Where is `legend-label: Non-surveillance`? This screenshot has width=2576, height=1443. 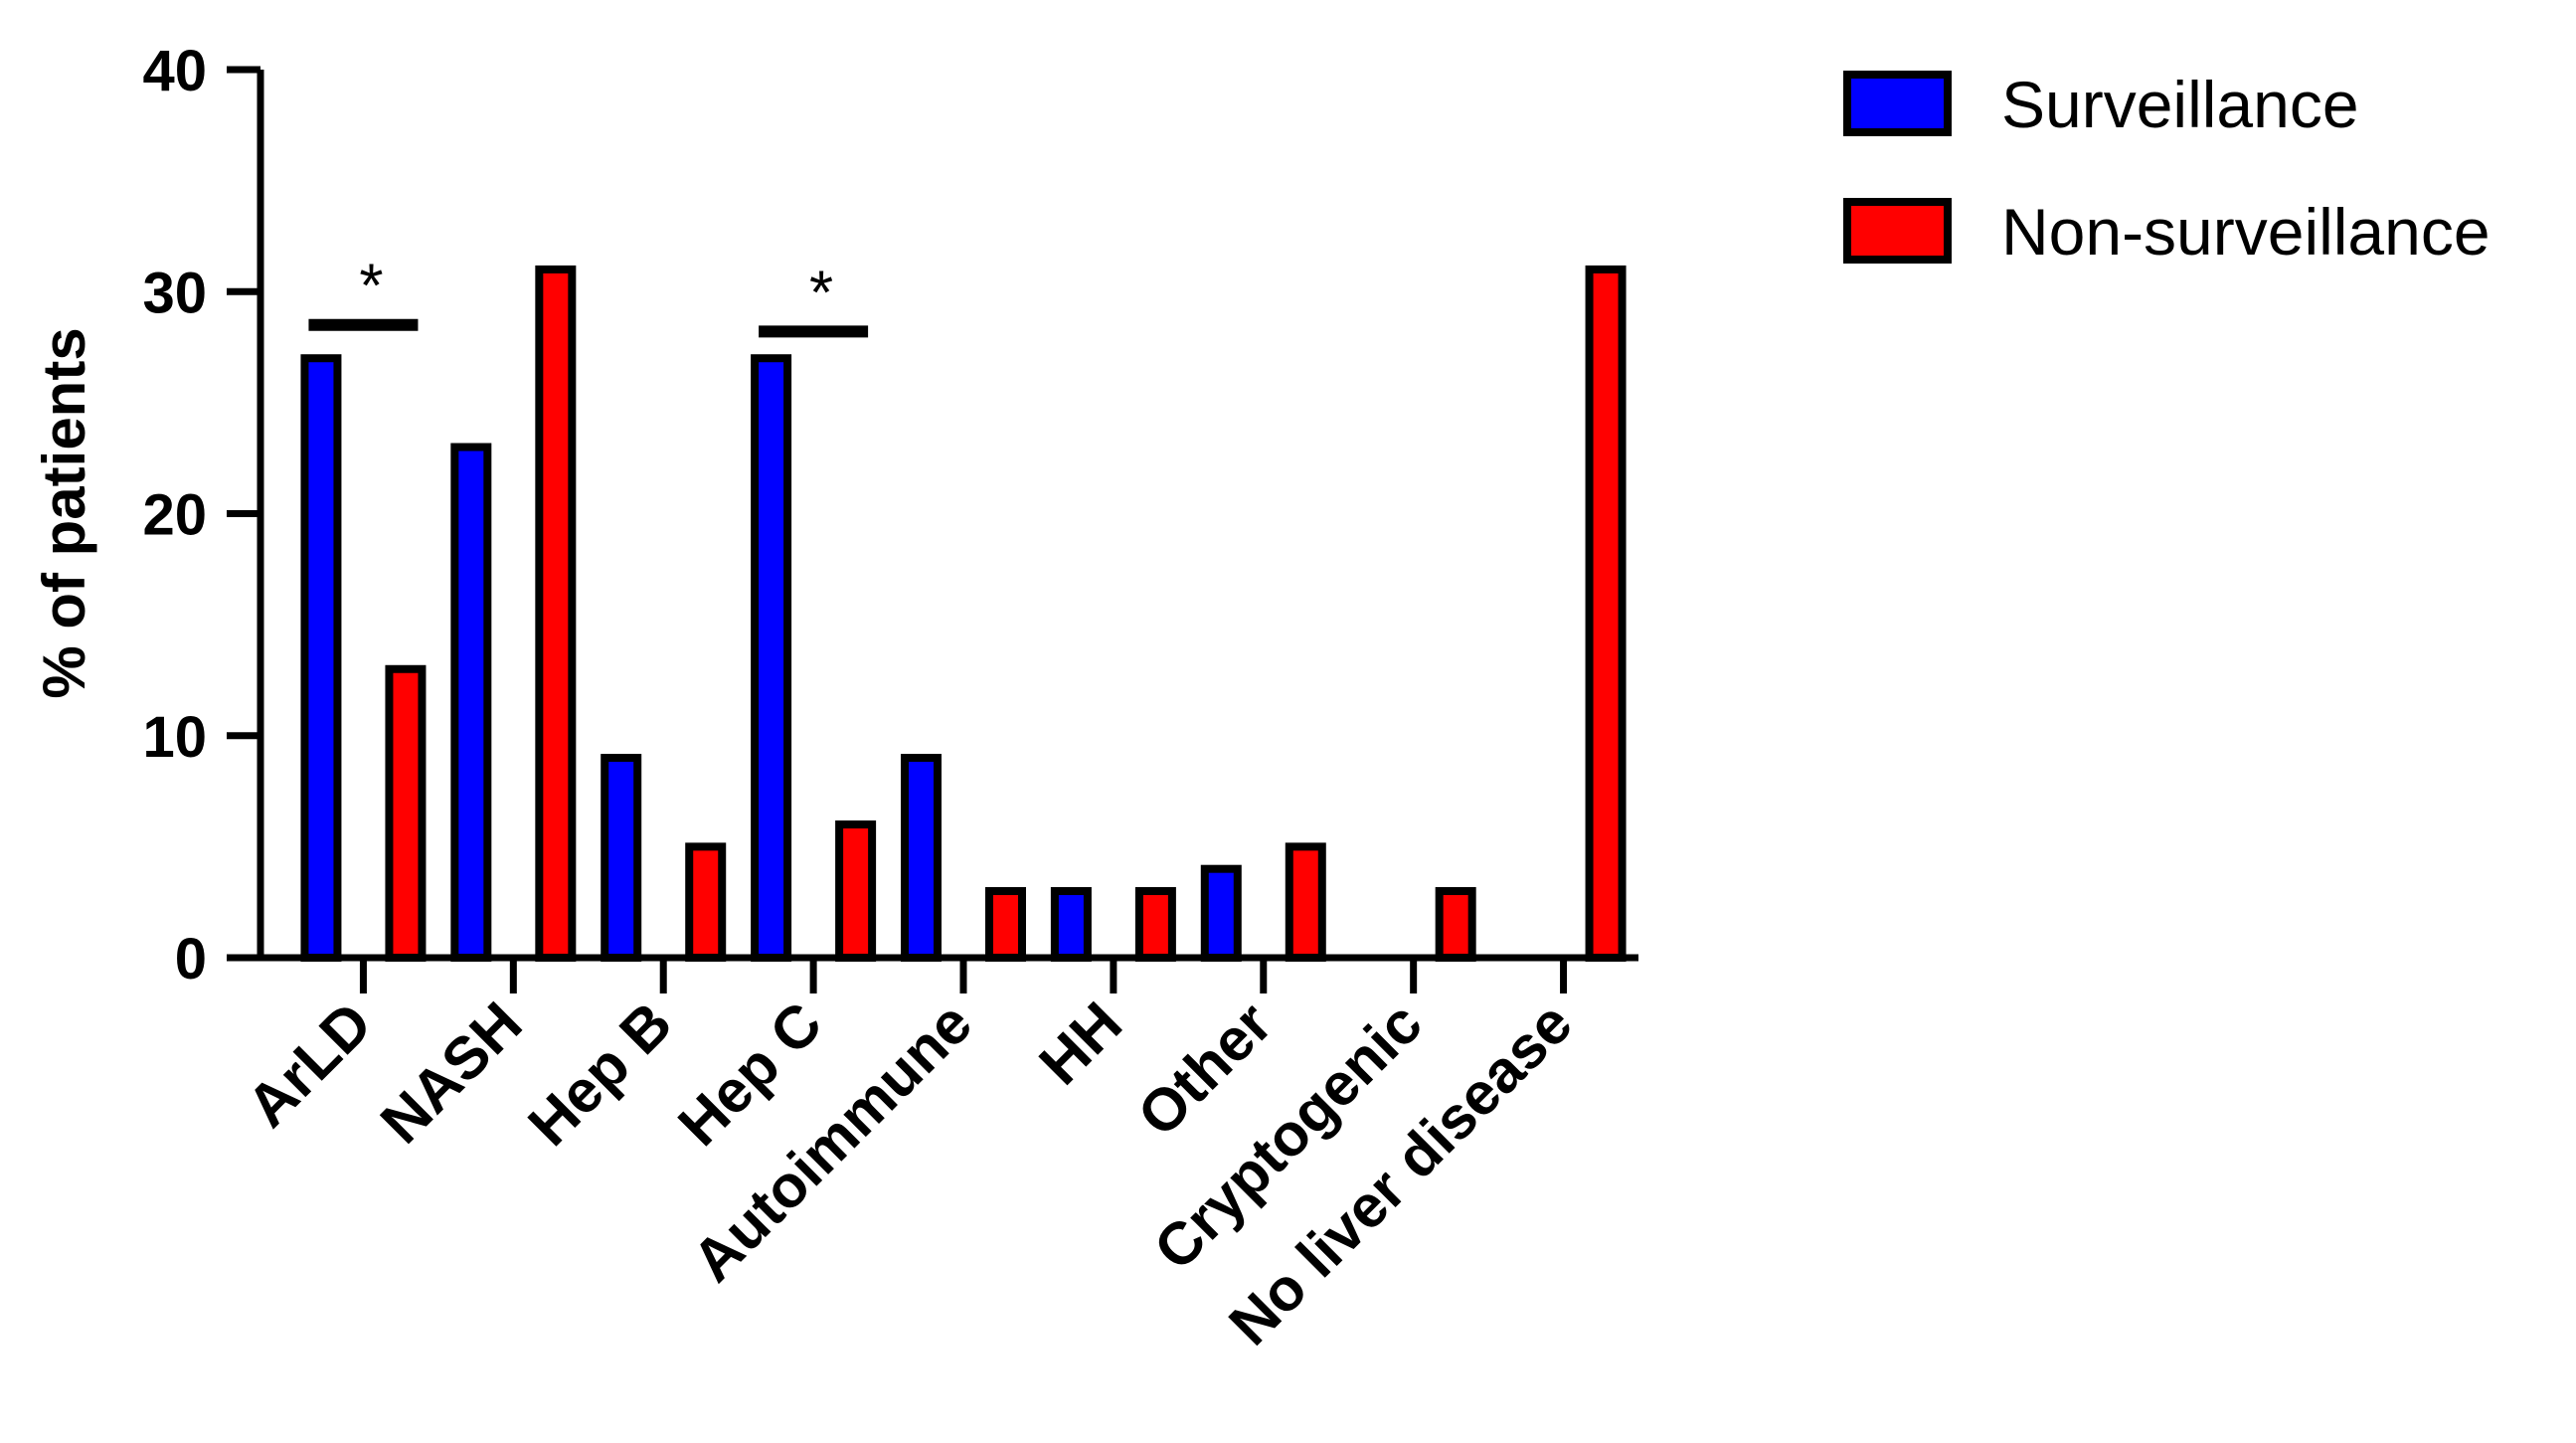 legend-label: Non-surveillance is located at coordinates (2245, 232).